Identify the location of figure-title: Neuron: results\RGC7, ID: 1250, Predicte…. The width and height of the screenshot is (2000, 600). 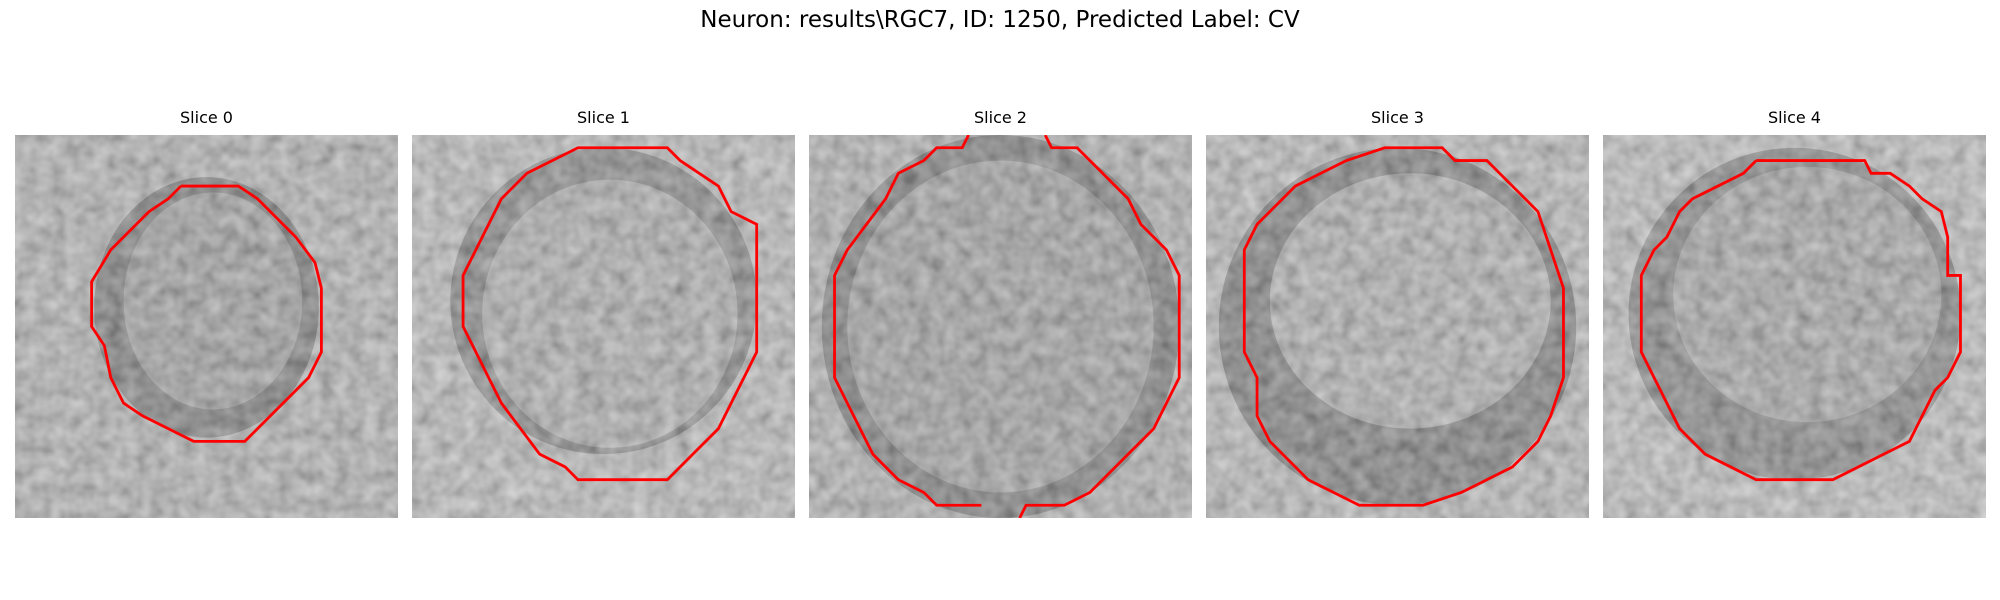
(1000, 20).